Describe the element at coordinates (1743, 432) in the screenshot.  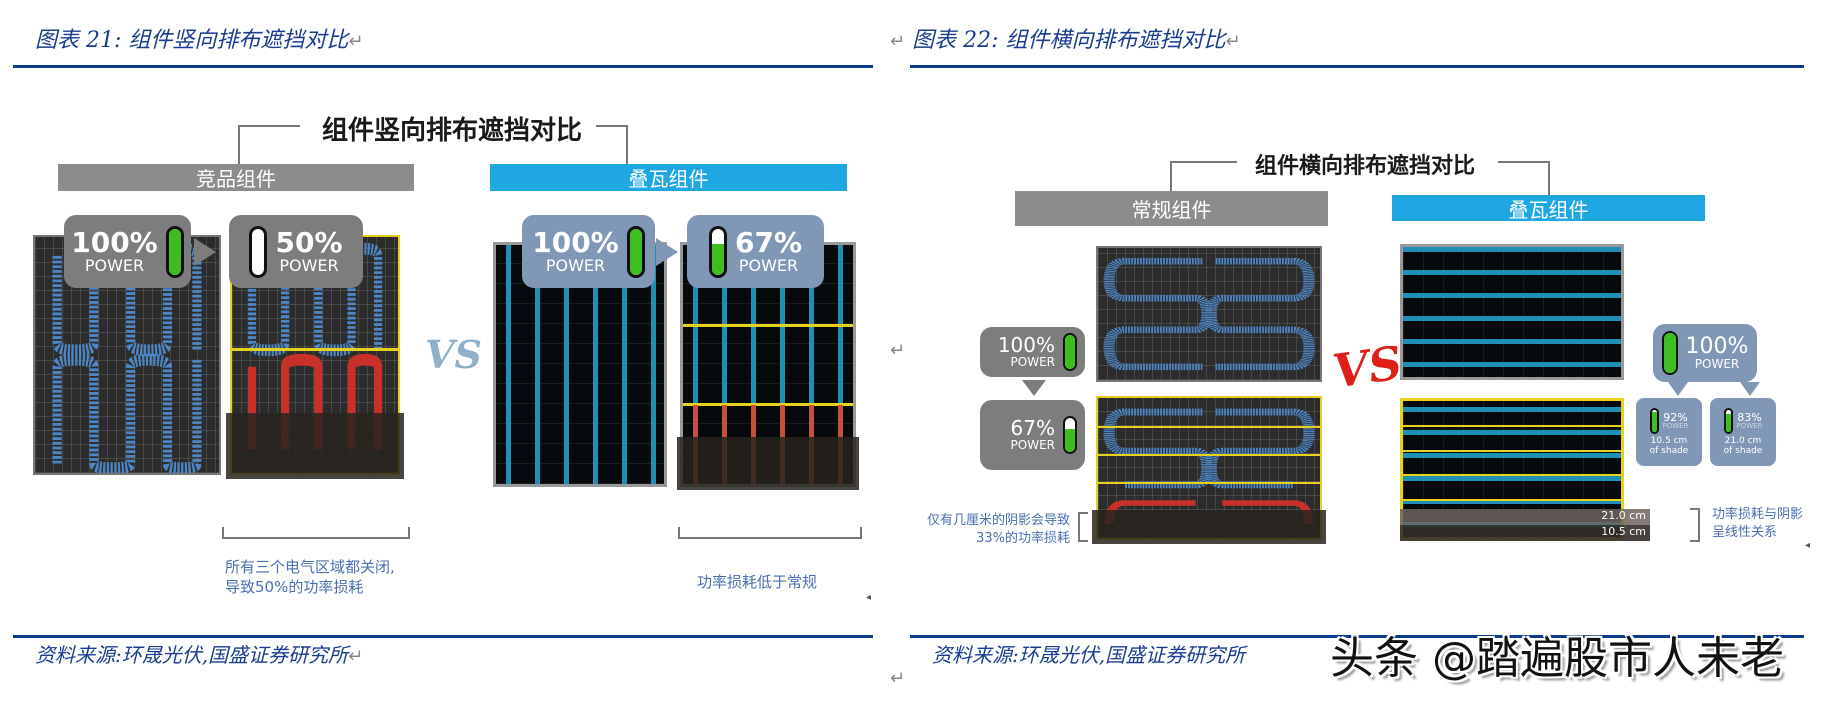
I see `power-box-83: 83% POWER 21.0 cm of shade` at that location.